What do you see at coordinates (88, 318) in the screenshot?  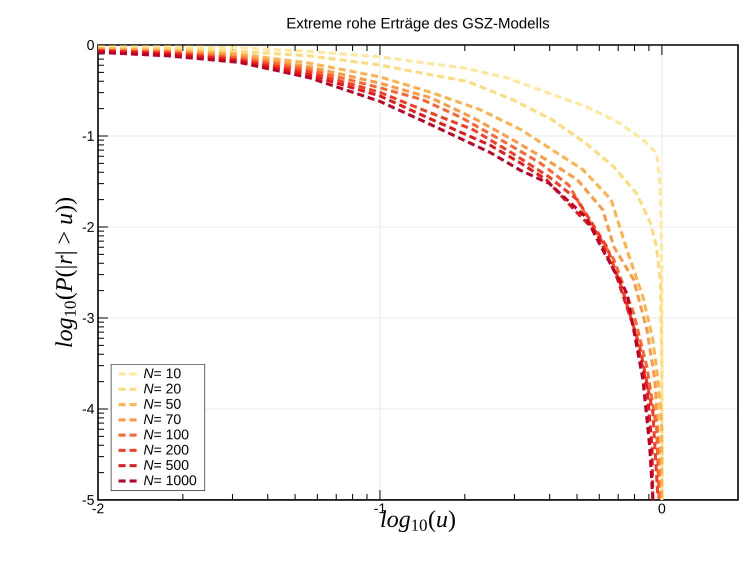 I see `y-tick-label: -3` at bounding box center [88, 318].